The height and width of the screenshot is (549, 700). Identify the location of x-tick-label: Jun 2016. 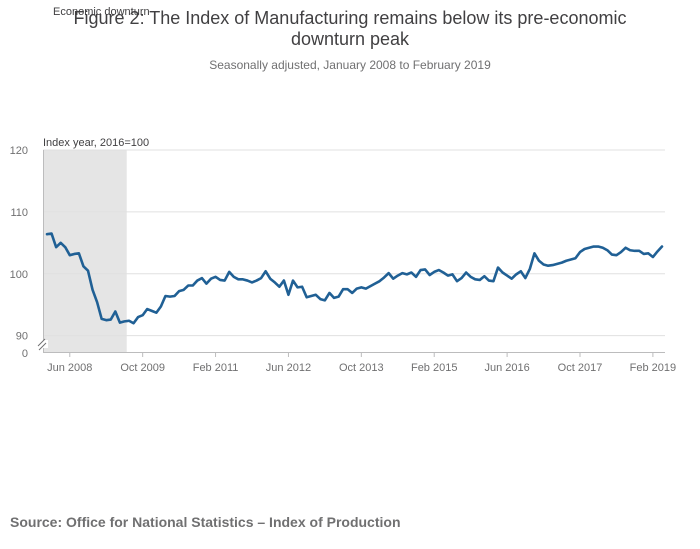
(506, 368).